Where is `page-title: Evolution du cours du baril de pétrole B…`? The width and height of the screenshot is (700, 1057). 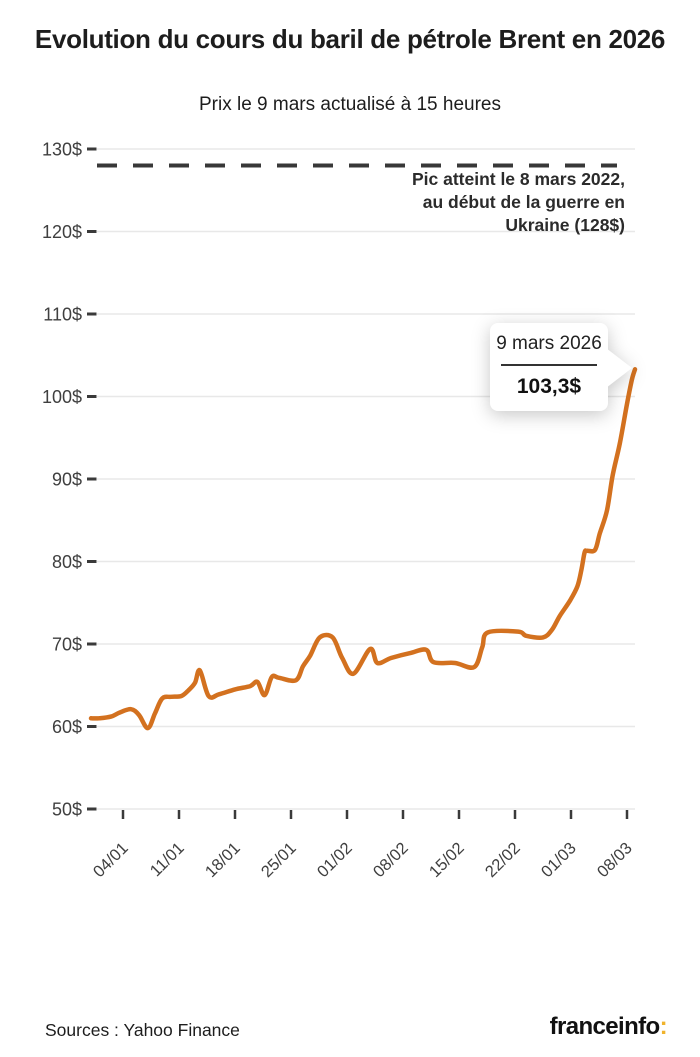 page-title: Evolution du cours du baril de pétrole B… is located at coordinates (350, 39).